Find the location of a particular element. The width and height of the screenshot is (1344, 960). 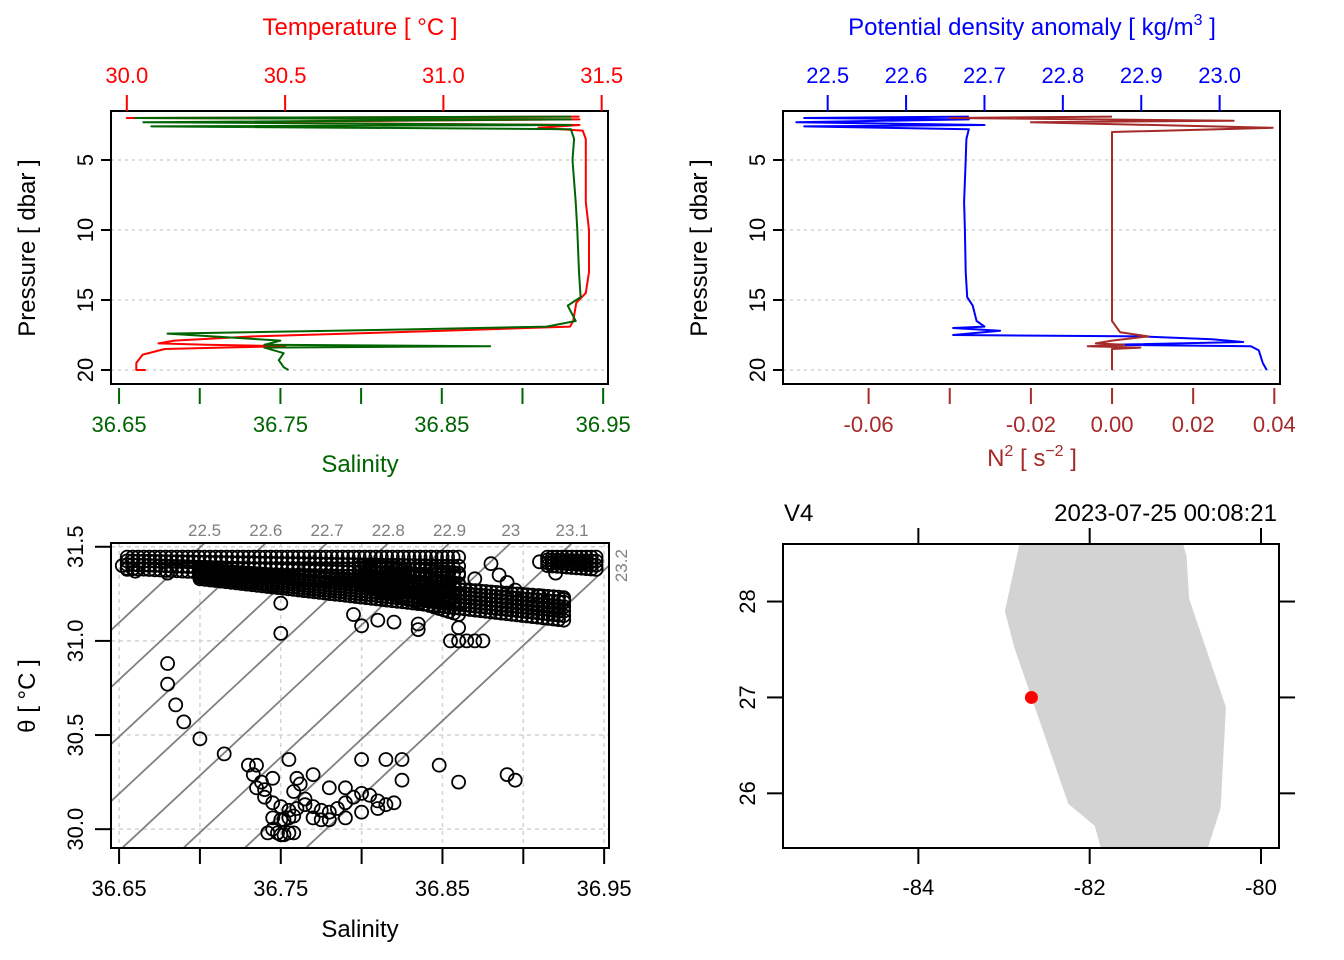

isopycnal-label: 22.6 is located at coordinates (265, 530).